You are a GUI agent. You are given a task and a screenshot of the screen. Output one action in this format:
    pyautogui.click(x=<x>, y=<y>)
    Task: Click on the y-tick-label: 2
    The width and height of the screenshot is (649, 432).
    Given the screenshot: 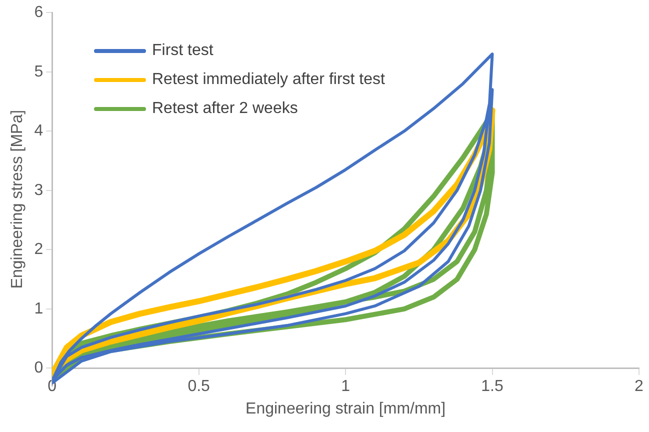 What is the action you would take?
    pyautogui.click(x=39, y=249)
    